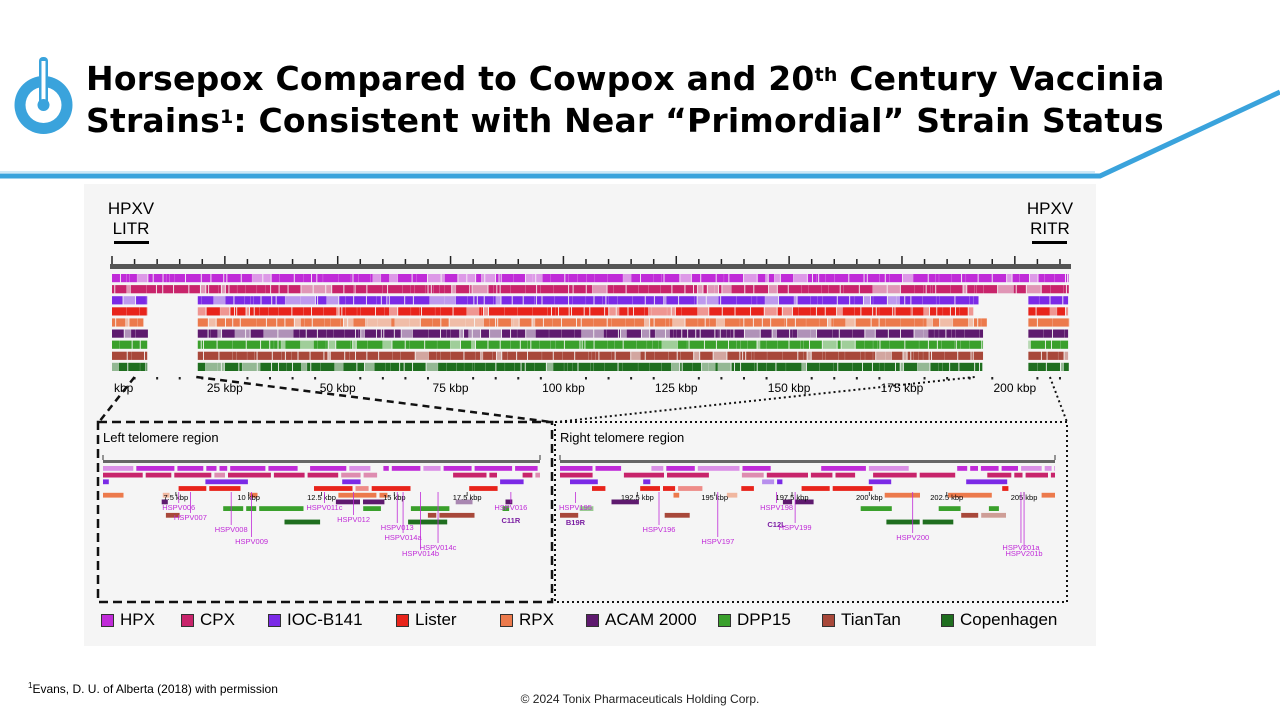 The width and height of the screenshot is (1280, 719). What do you see at coordinates (764, 619) in the screenshot?
I see `legend-label: DPP15` at bounding box center [764, 619].